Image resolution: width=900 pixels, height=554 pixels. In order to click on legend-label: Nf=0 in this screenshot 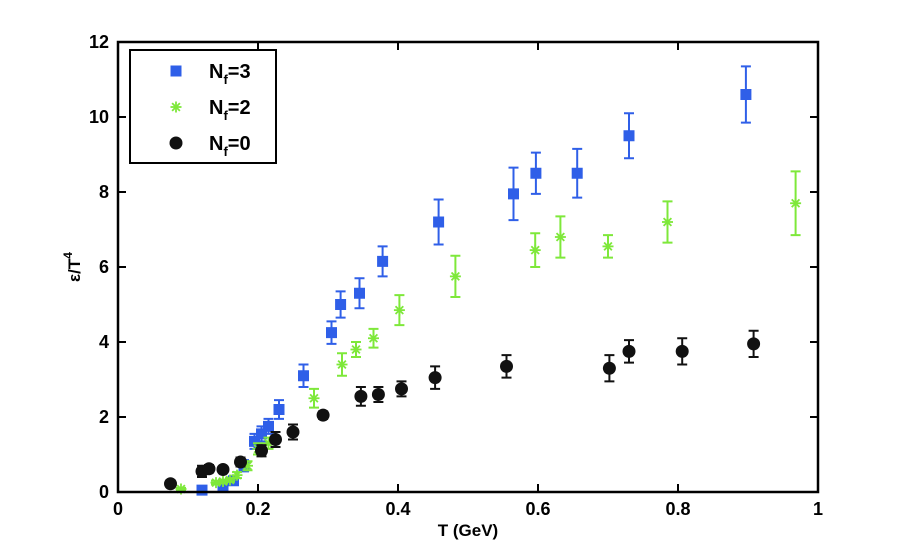, I will do `click(230, 146)`.